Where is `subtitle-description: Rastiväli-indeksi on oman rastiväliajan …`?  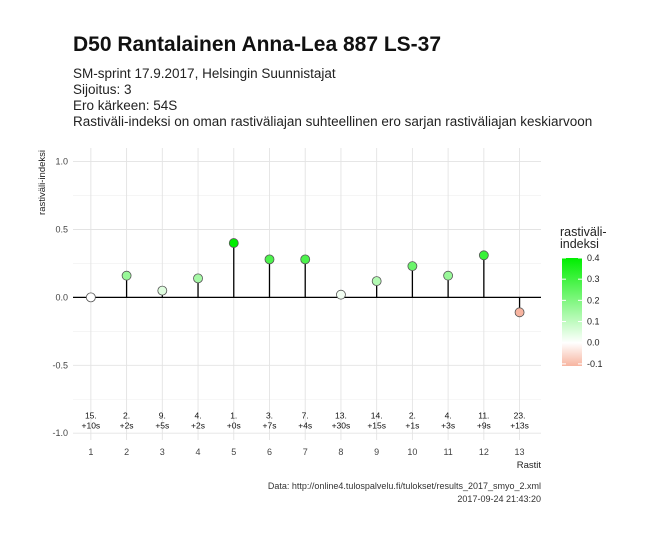
subtitle-description: Rastiväli-indeksi on oman rastiväliajan … is located at coordinates (333, 121).